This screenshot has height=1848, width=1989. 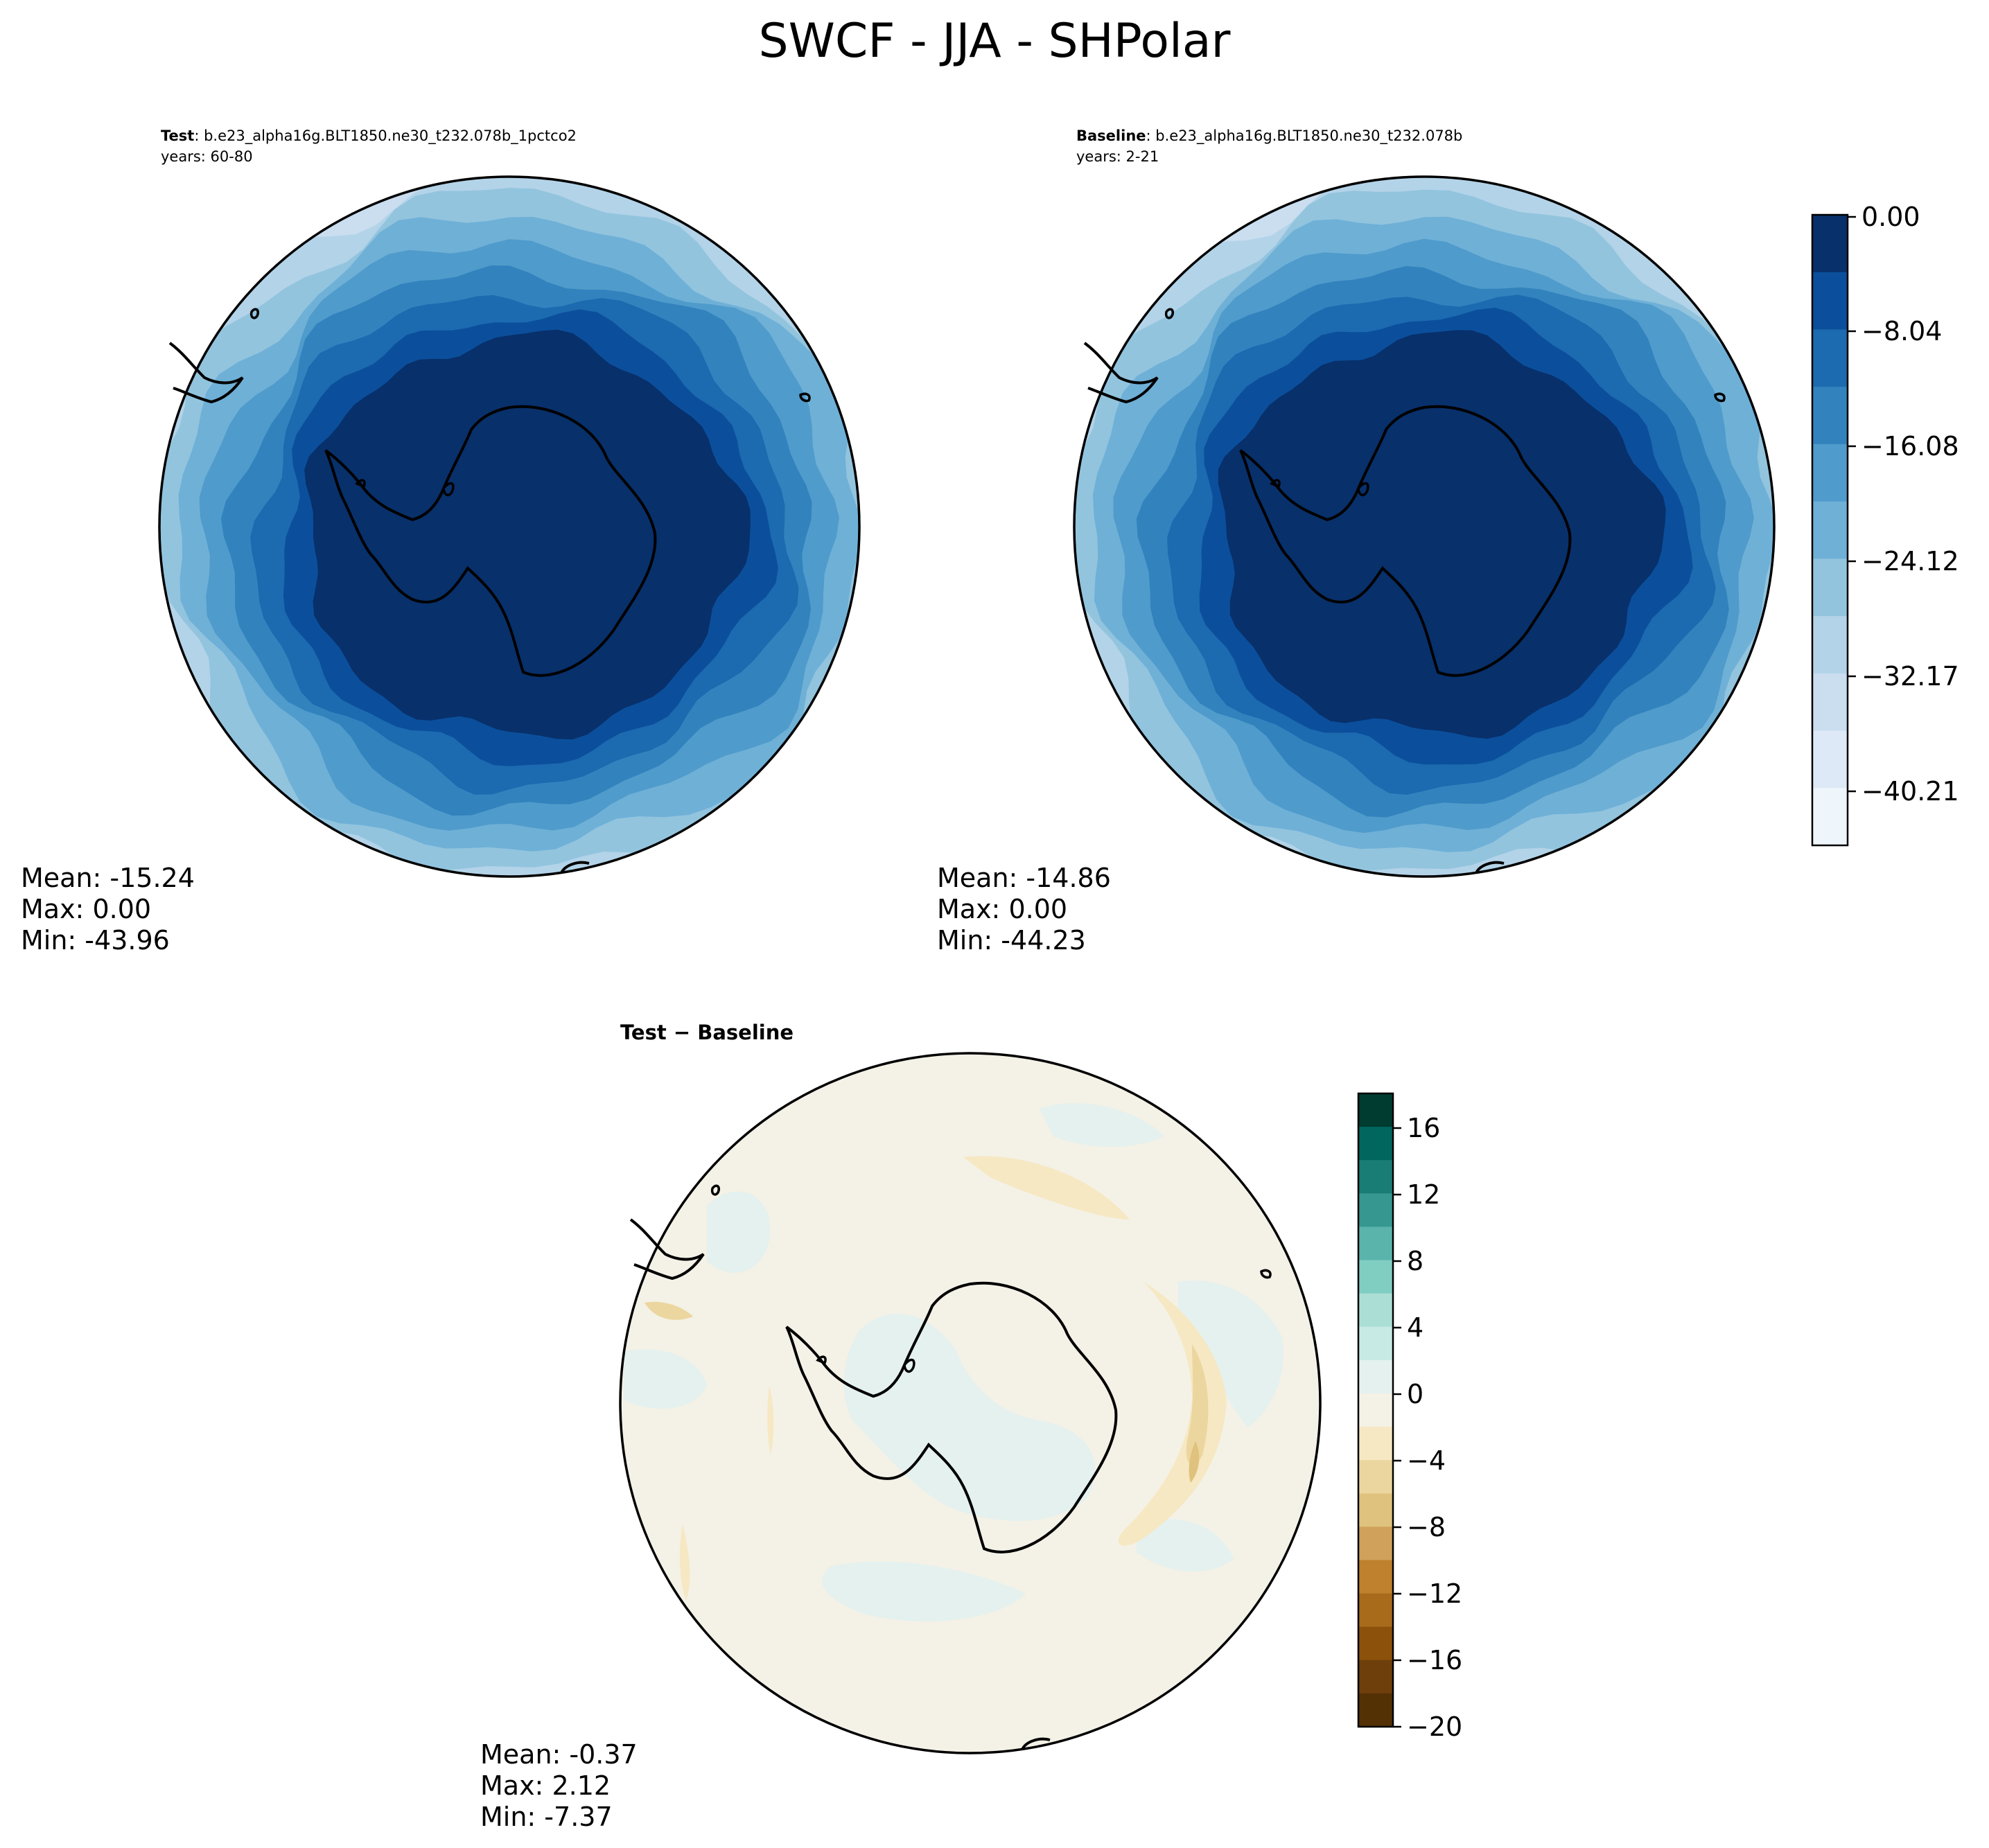 I want to click on test-min: Min: -43.96, so click(x=95, y=940).